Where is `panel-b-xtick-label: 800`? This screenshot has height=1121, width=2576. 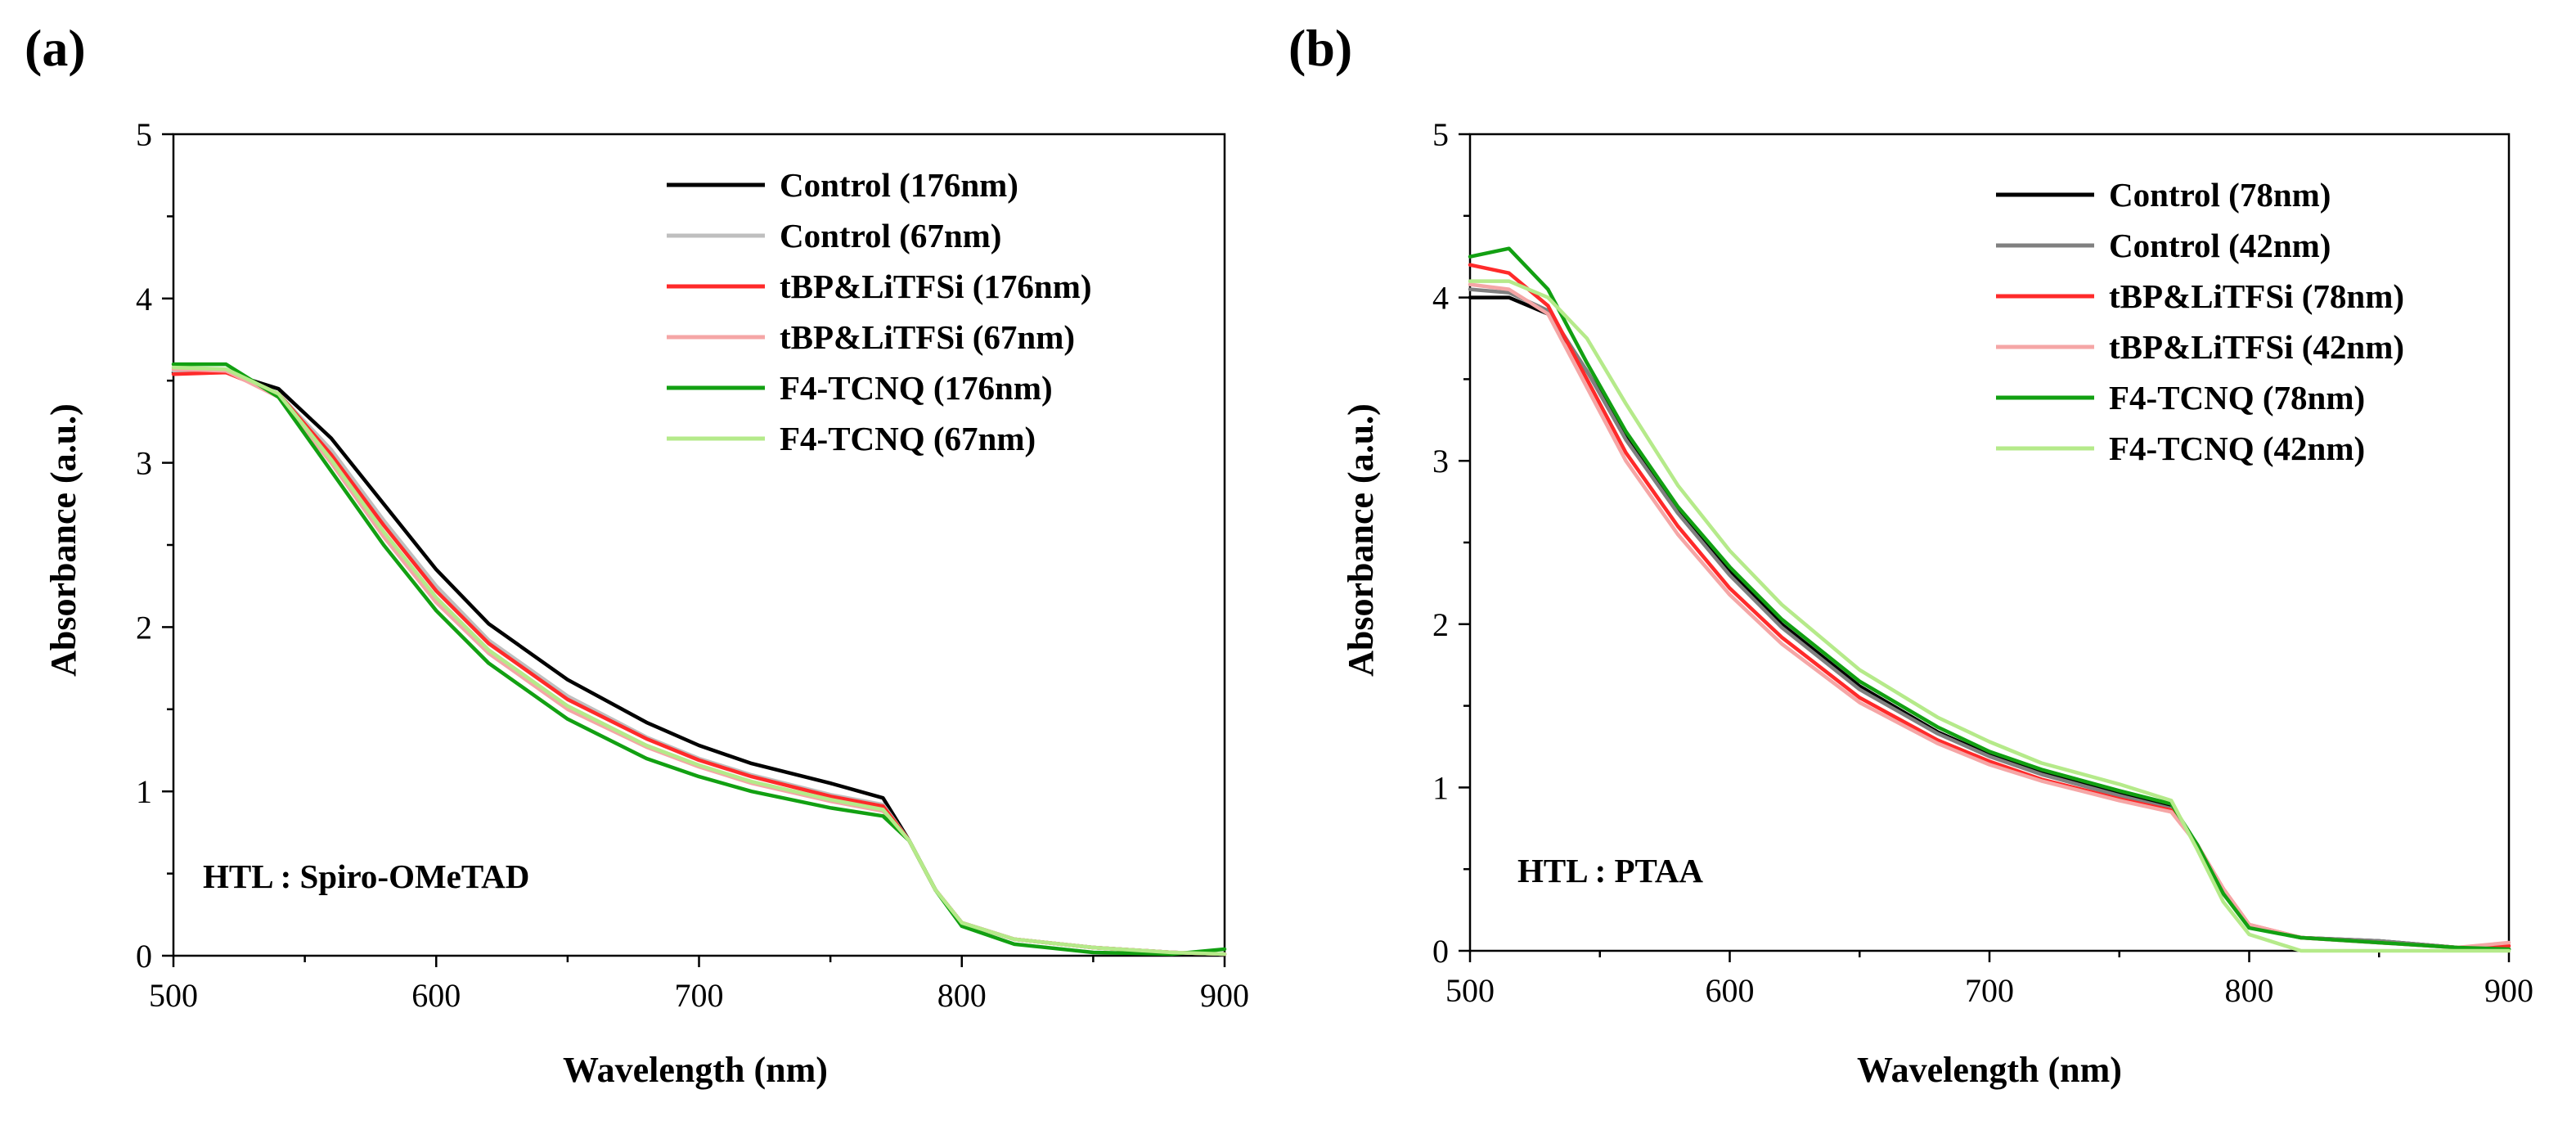
panel-b-xtick-label: 800 is located at coordinates (2249, 990).